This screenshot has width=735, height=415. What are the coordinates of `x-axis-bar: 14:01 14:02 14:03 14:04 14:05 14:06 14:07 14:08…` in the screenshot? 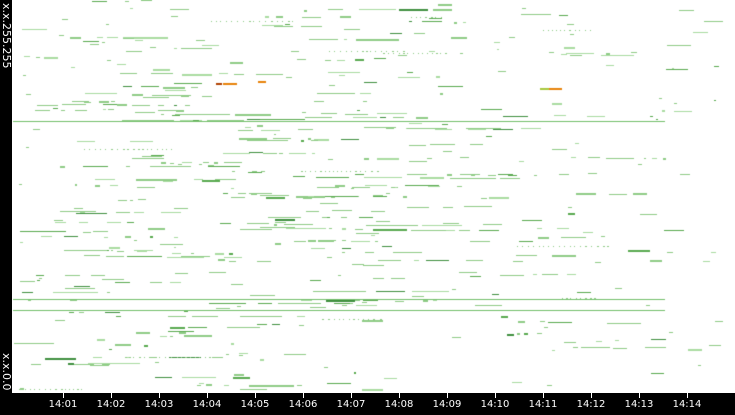 It's located at (367, 404).